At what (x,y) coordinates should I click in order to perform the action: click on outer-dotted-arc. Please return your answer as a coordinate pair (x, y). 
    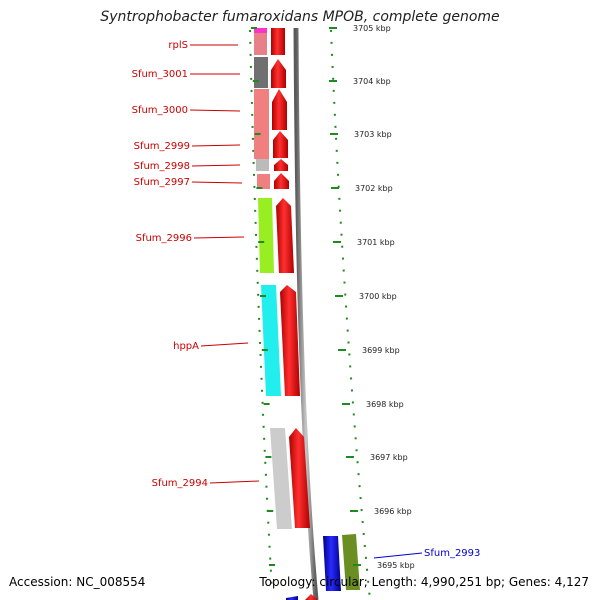
    Looking at the image, I should click on (350, 314).